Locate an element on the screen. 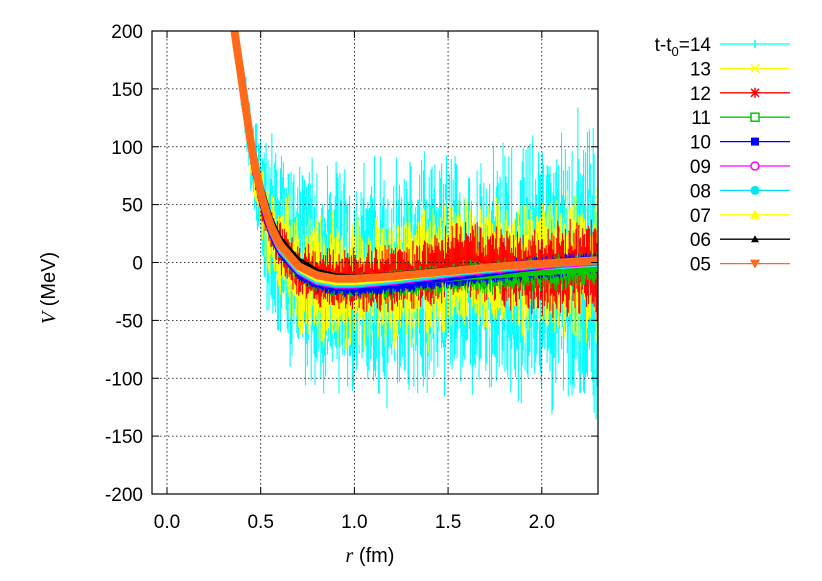 The height and width of the screenshot is (581, 822). y-axis-label: V (MeV) is located at coordinates (49, 288).